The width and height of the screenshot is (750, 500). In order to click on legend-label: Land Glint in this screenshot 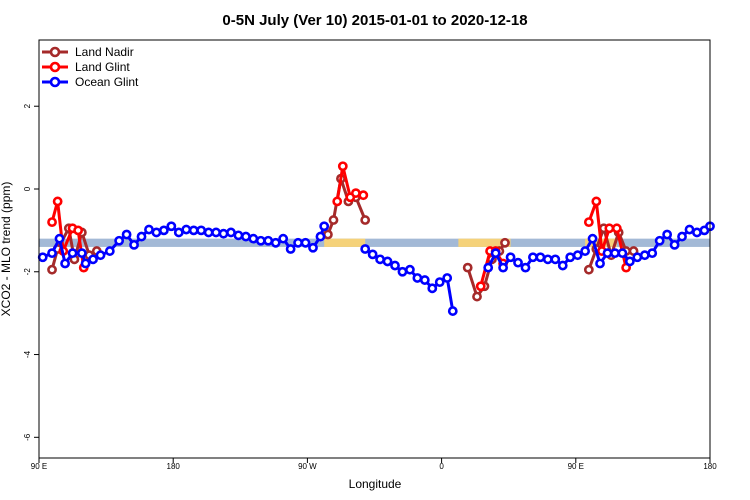, I will do `click(102, 67)`.